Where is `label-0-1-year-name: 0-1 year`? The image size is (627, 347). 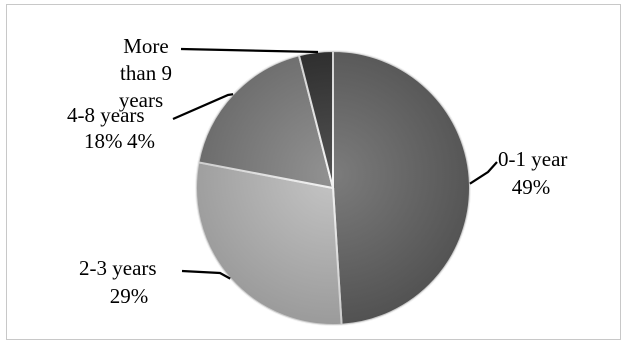 label-0-1-year-name: 0-1 year is located at coordinates (532, 159).